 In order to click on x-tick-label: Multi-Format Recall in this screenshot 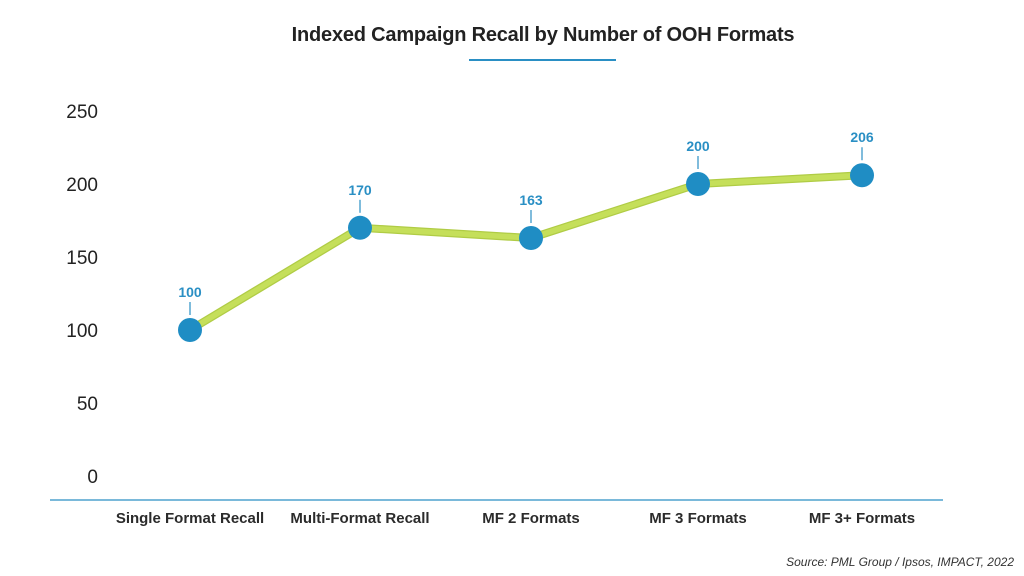, I will do `click(359, 518)`.